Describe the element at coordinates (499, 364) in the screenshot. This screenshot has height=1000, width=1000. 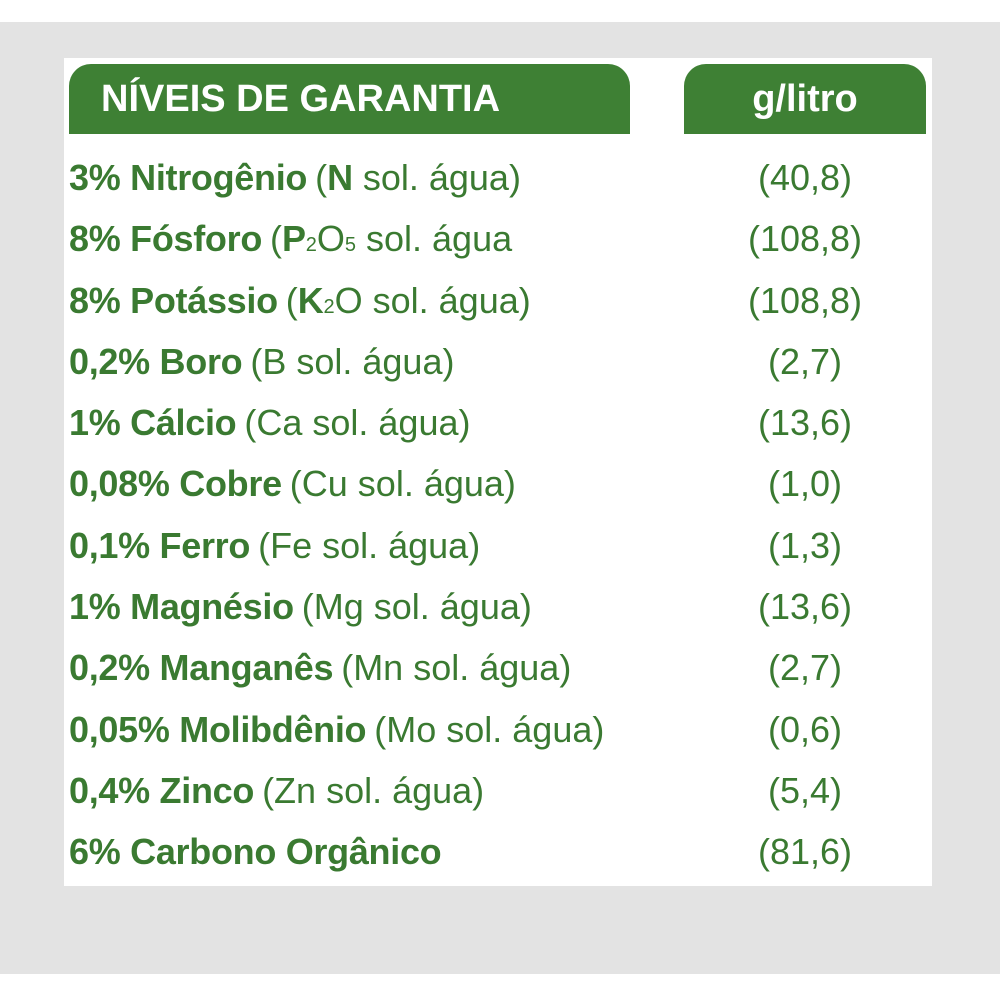
I see `table-row: 0,2% Boro (B sol. água) (2,7)` at that location.